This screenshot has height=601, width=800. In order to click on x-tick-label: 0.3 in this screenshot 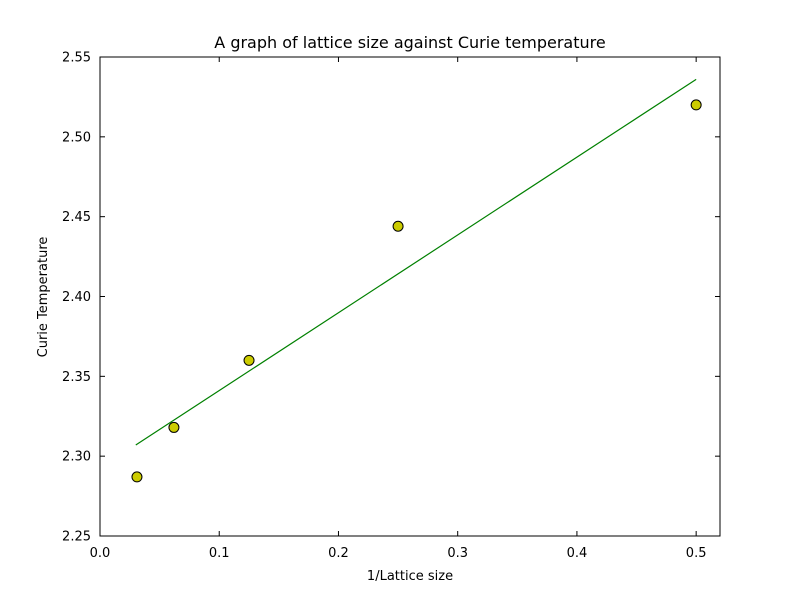, I will do `click(457, 553)`.